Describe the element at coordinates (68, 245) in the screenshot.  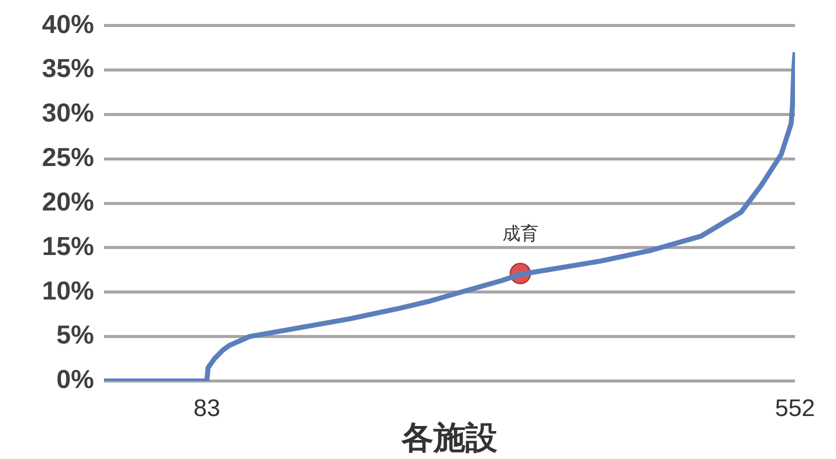
I see `y-tick-label: 15%` at that location.